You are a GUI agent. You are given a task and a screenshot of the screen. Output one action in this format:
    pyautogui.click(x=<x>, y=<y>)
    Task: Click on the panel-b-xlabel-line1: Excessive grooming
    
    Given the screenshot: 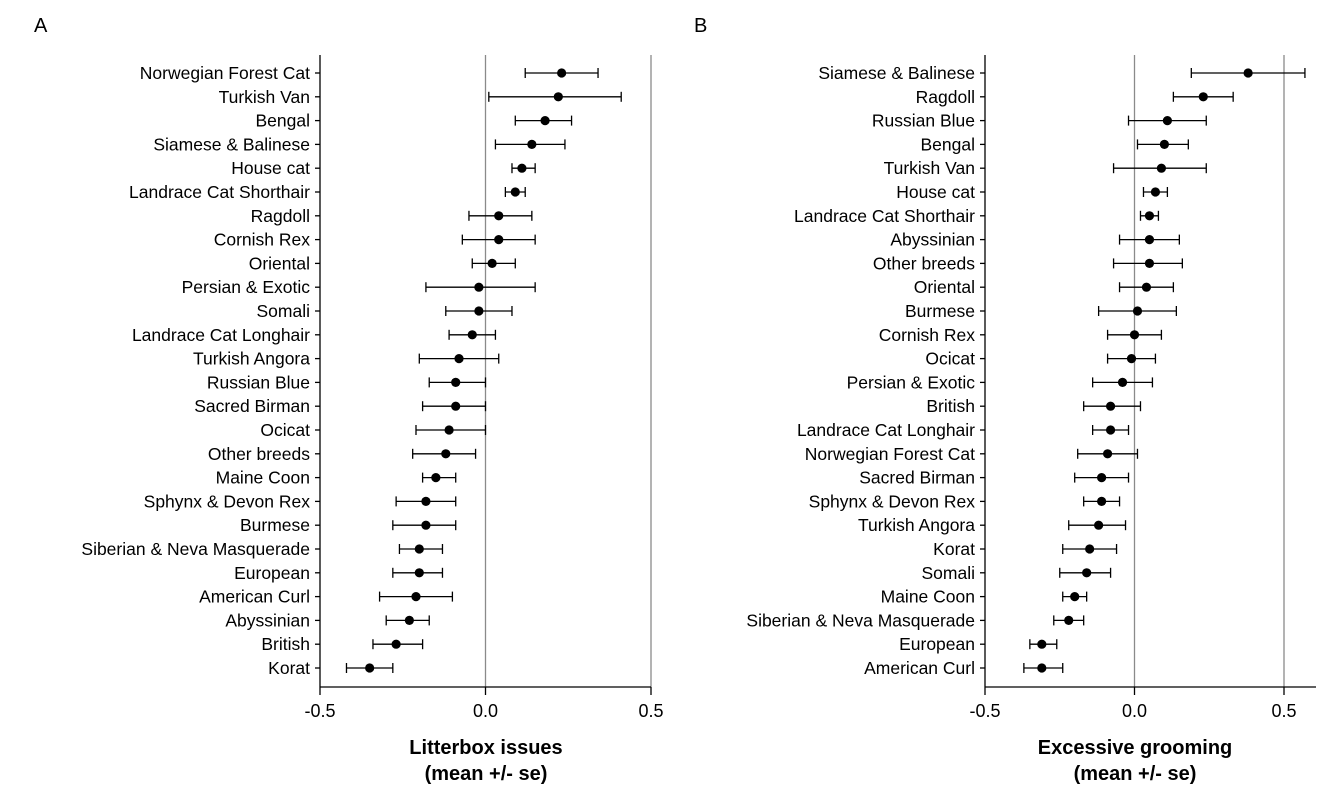 What is the action you would take?
    pyautogui.click(x=1135, y=748)
    